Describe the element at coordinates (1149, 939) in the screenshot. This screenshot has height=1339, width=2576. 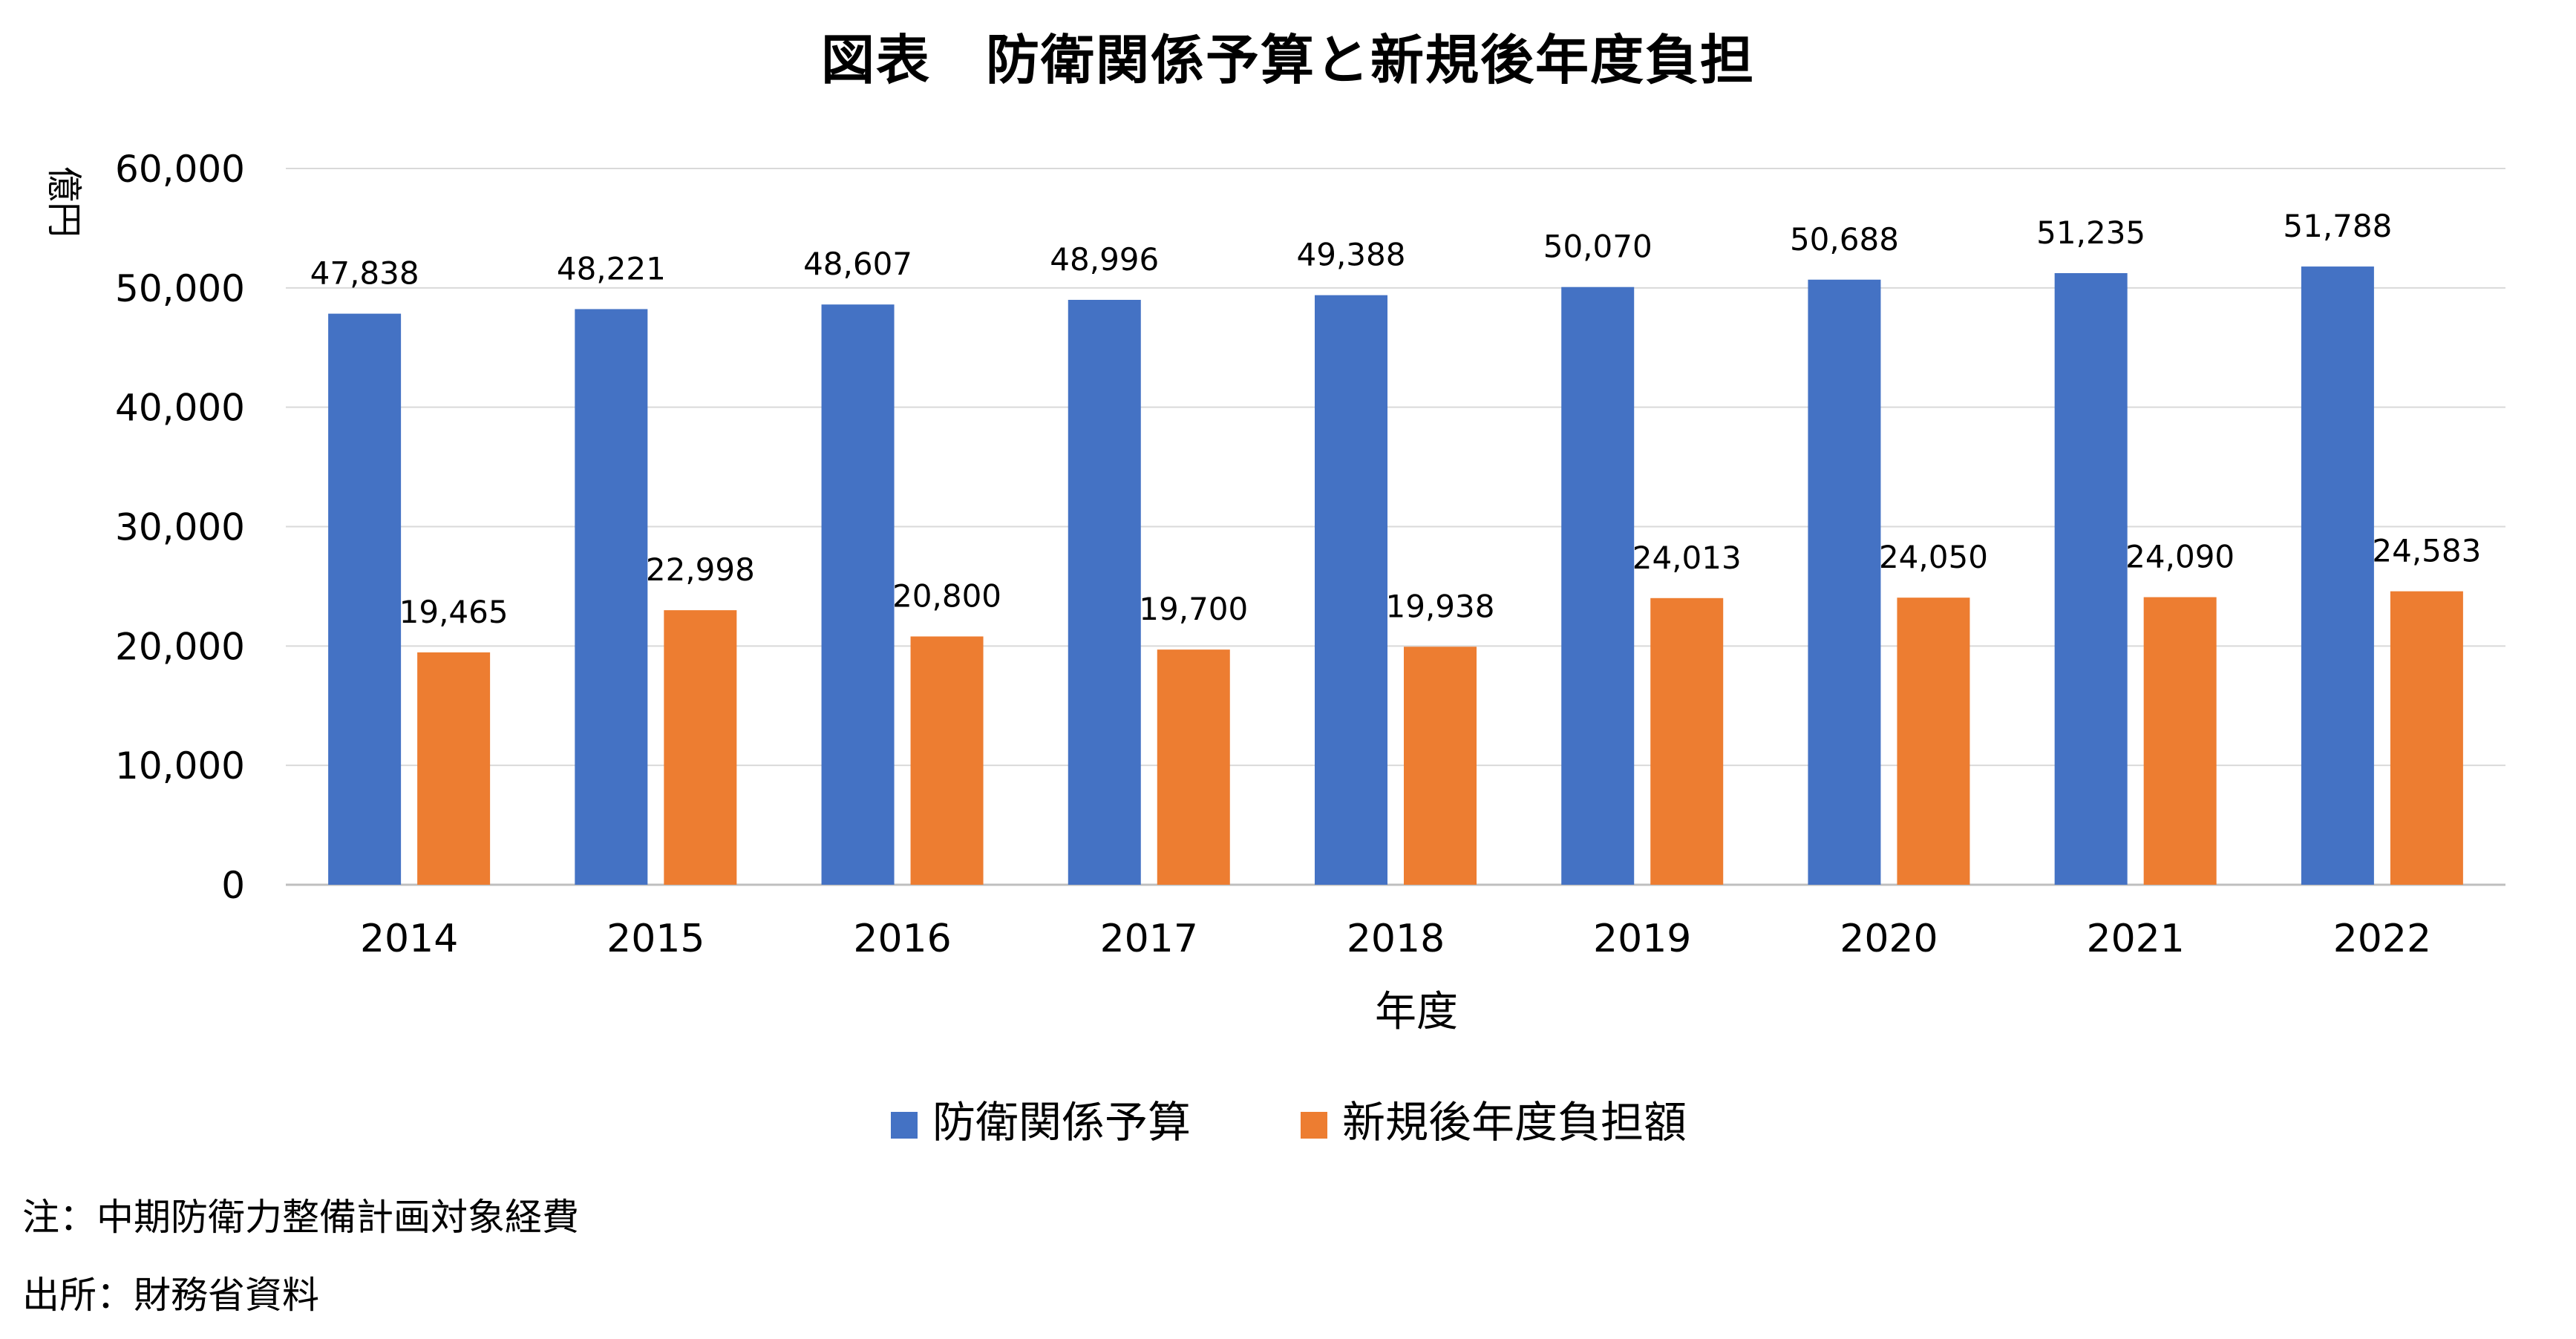
I see `x-tick-label: 2017` at that location.